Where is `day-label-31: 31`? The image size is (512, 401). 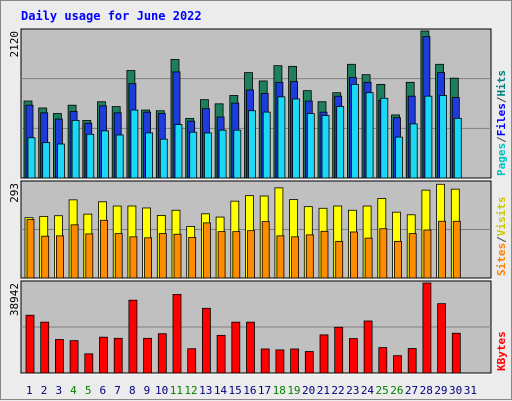
day-label-31: 31 is located at coordinates (470, 390).